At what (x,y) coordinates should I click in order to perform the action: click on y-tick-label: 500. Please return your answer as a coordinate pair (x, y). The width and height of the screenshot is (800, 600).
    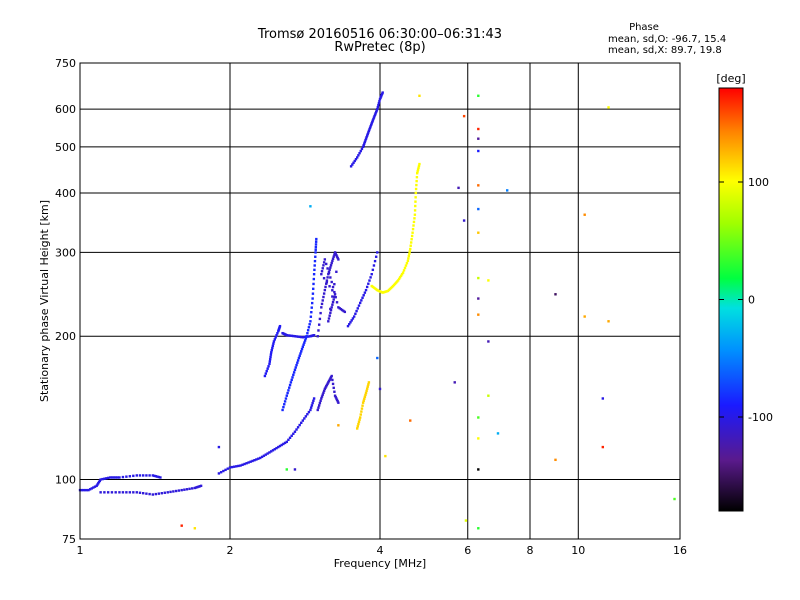
    Looking at the image, I should click on (65, 147).